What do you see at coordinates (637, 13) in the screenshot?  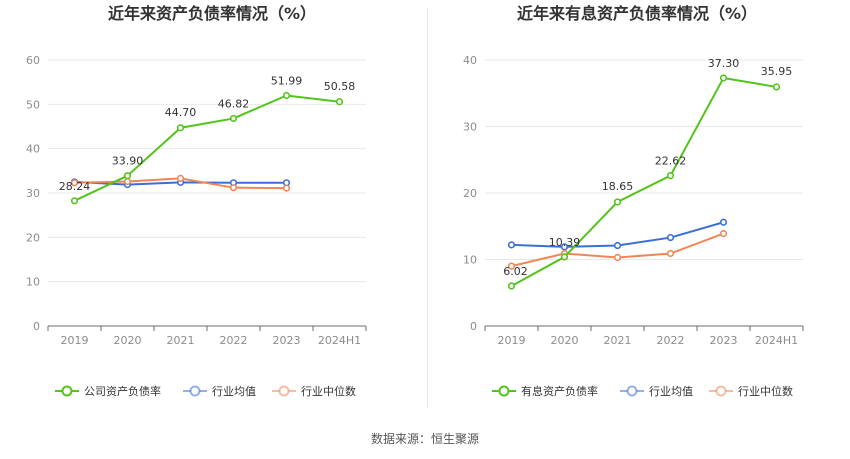 I see `chart-title: 近年来有息资产负债率情况（%）` at bounding box center [637, 13].